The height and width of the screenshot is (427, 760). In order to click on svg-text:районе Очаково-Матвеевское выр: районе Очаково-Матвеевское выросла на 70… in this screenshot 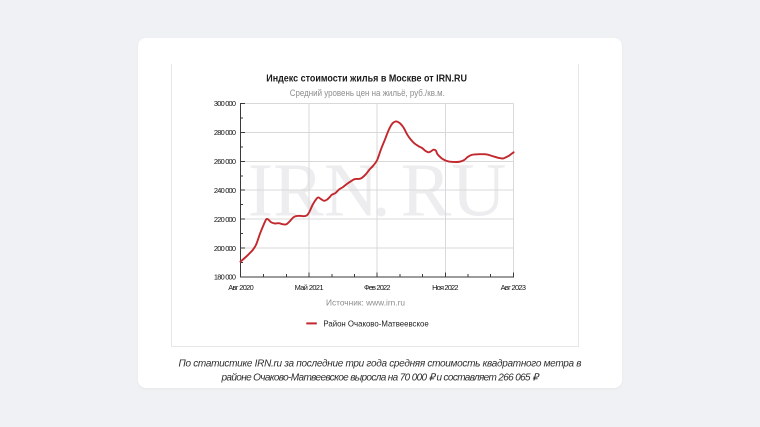, I will do `click(381, 377)`.